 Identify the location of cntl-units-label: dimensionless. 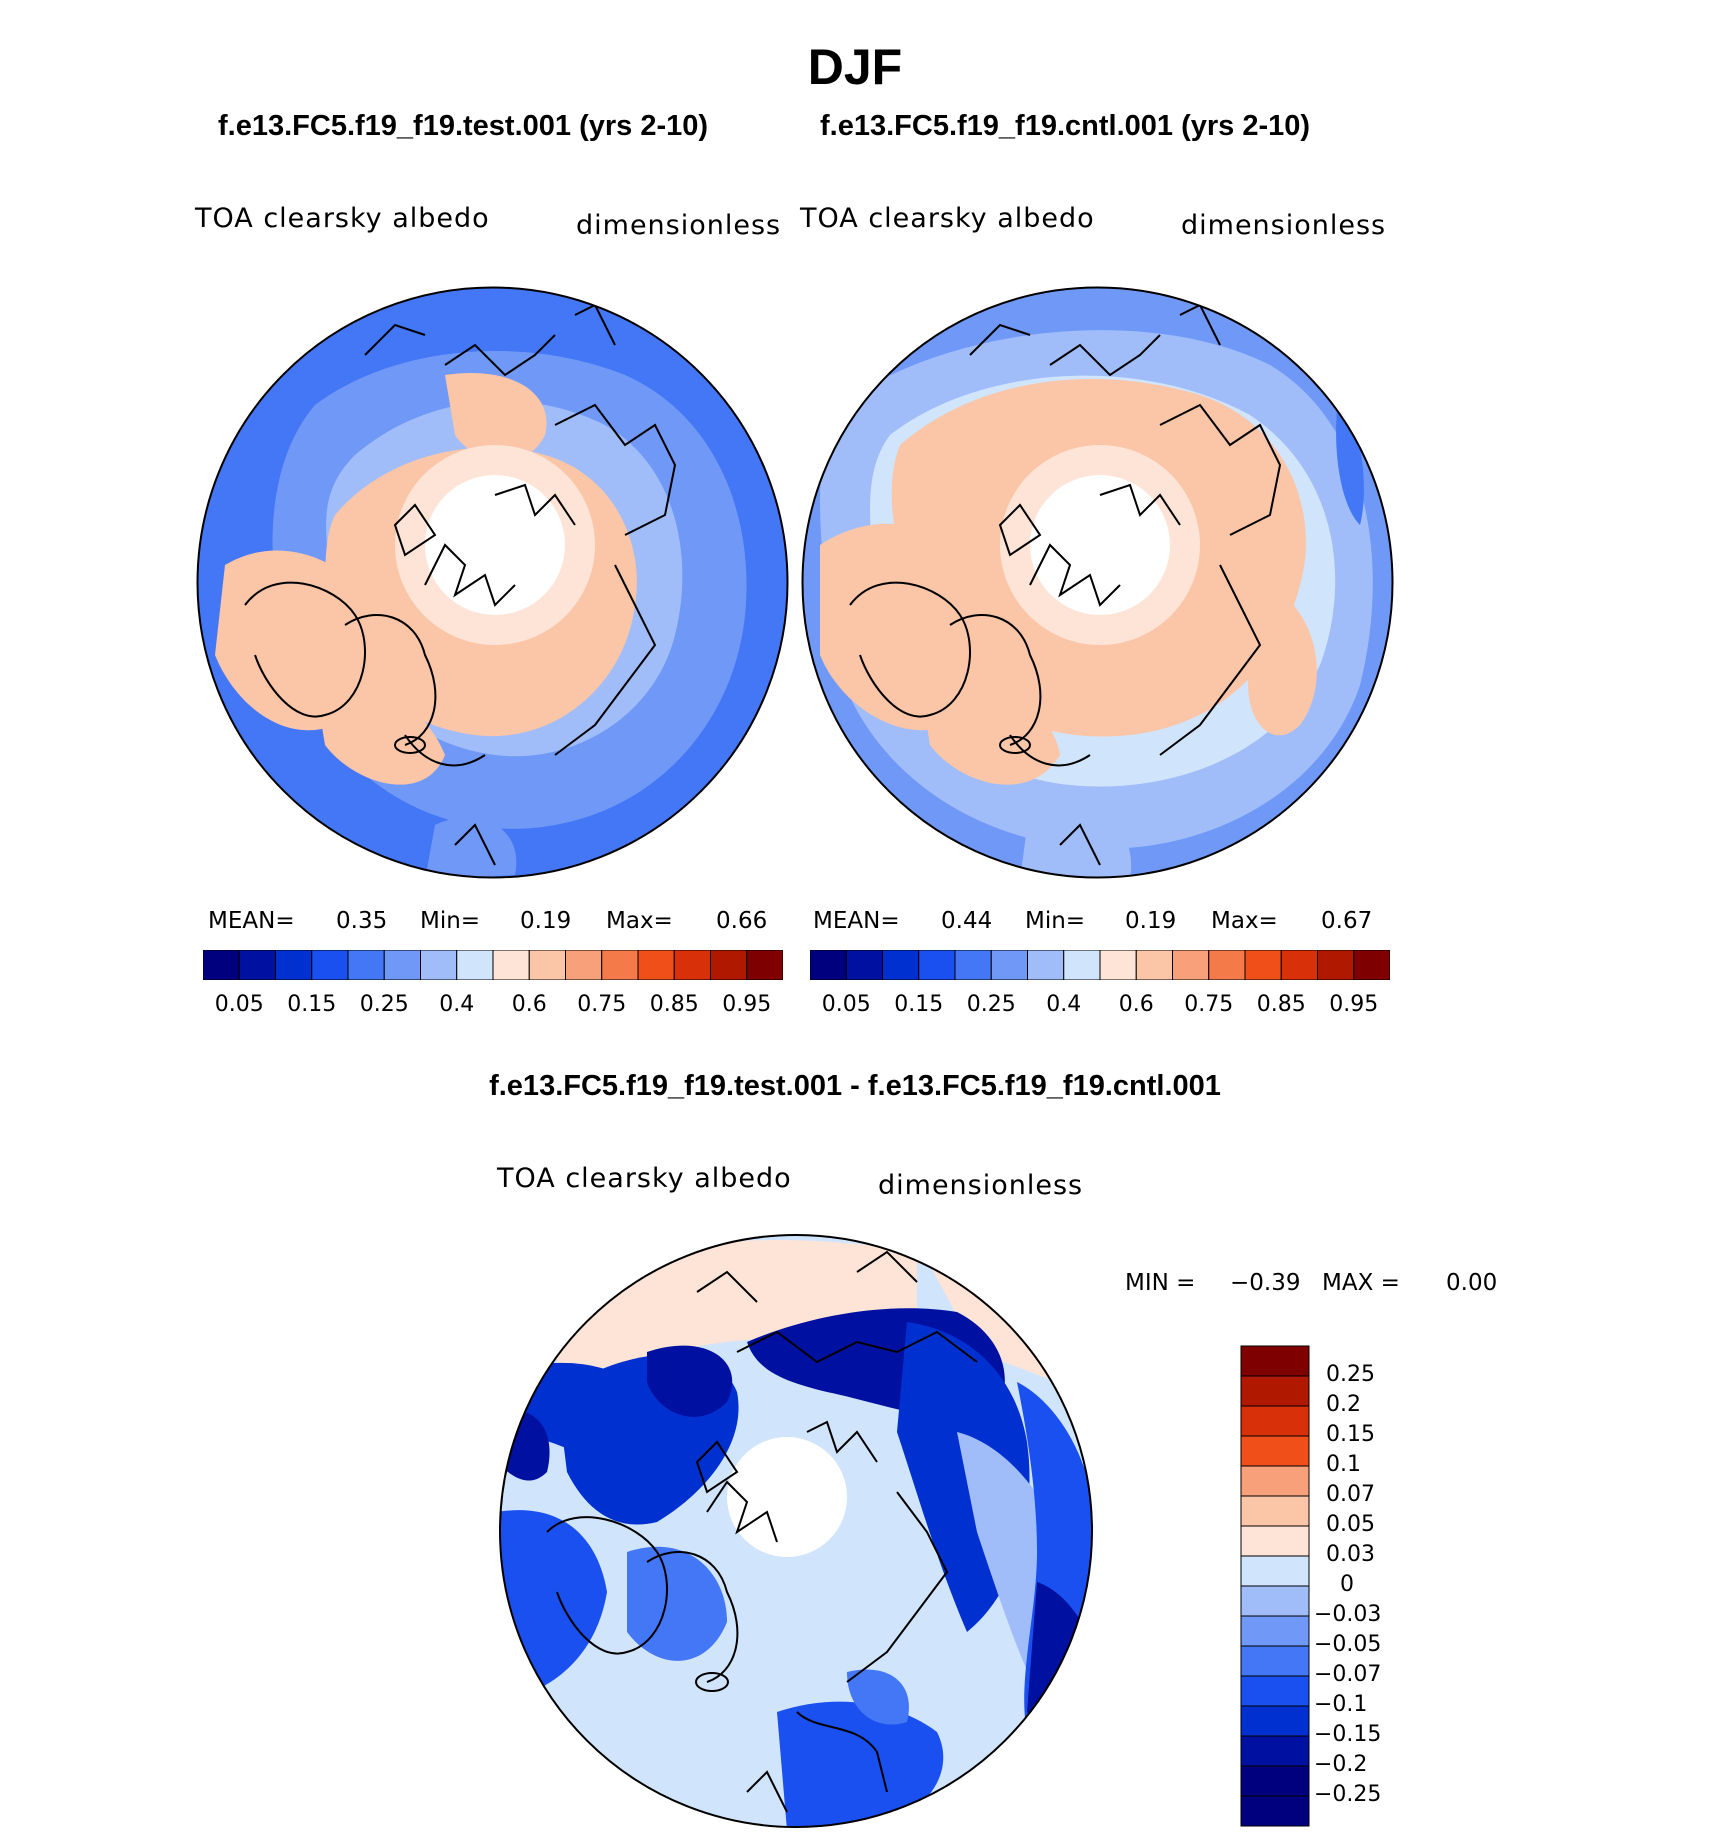
(1284, 225).